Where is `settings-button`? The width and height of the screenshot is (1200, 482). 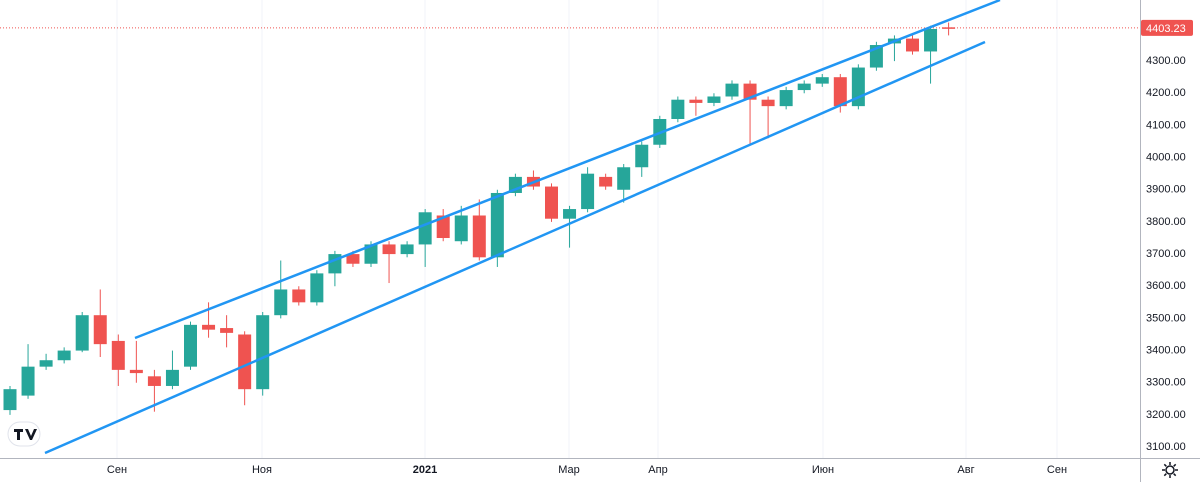
settings-button is located at coordinates (1170, 470).